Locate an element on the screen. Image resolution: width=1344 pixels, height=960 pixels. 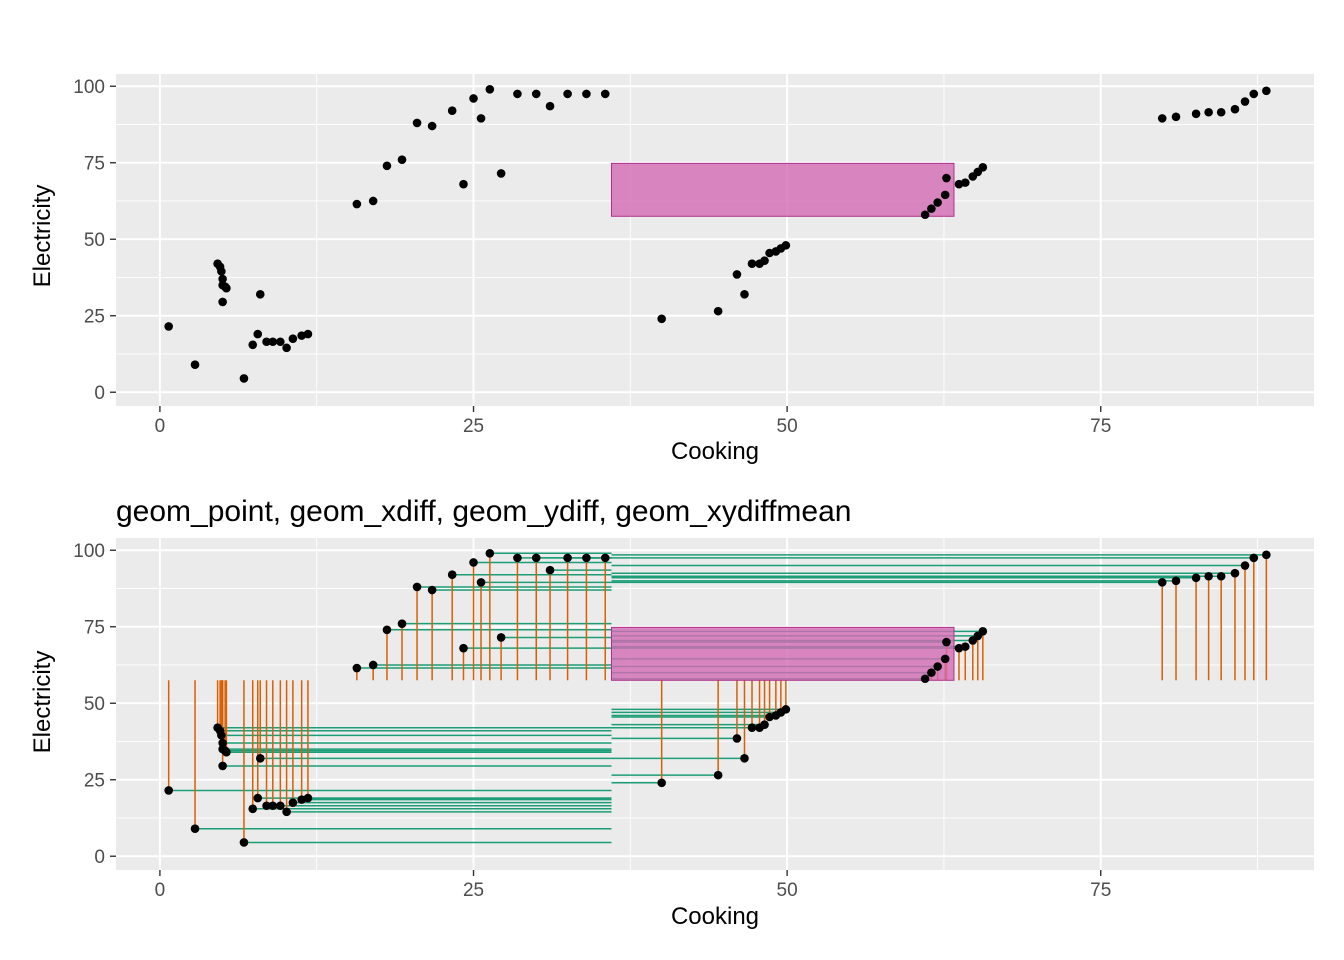
y-tick-label: 100 is located at coordinates (89, 551).